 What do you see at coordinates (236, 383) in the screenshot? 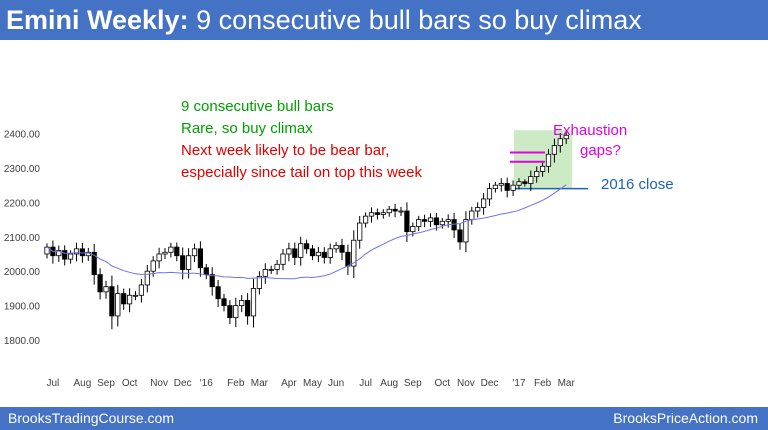
I see `x-tick-label: Feb` at bounding box center [236, 383].